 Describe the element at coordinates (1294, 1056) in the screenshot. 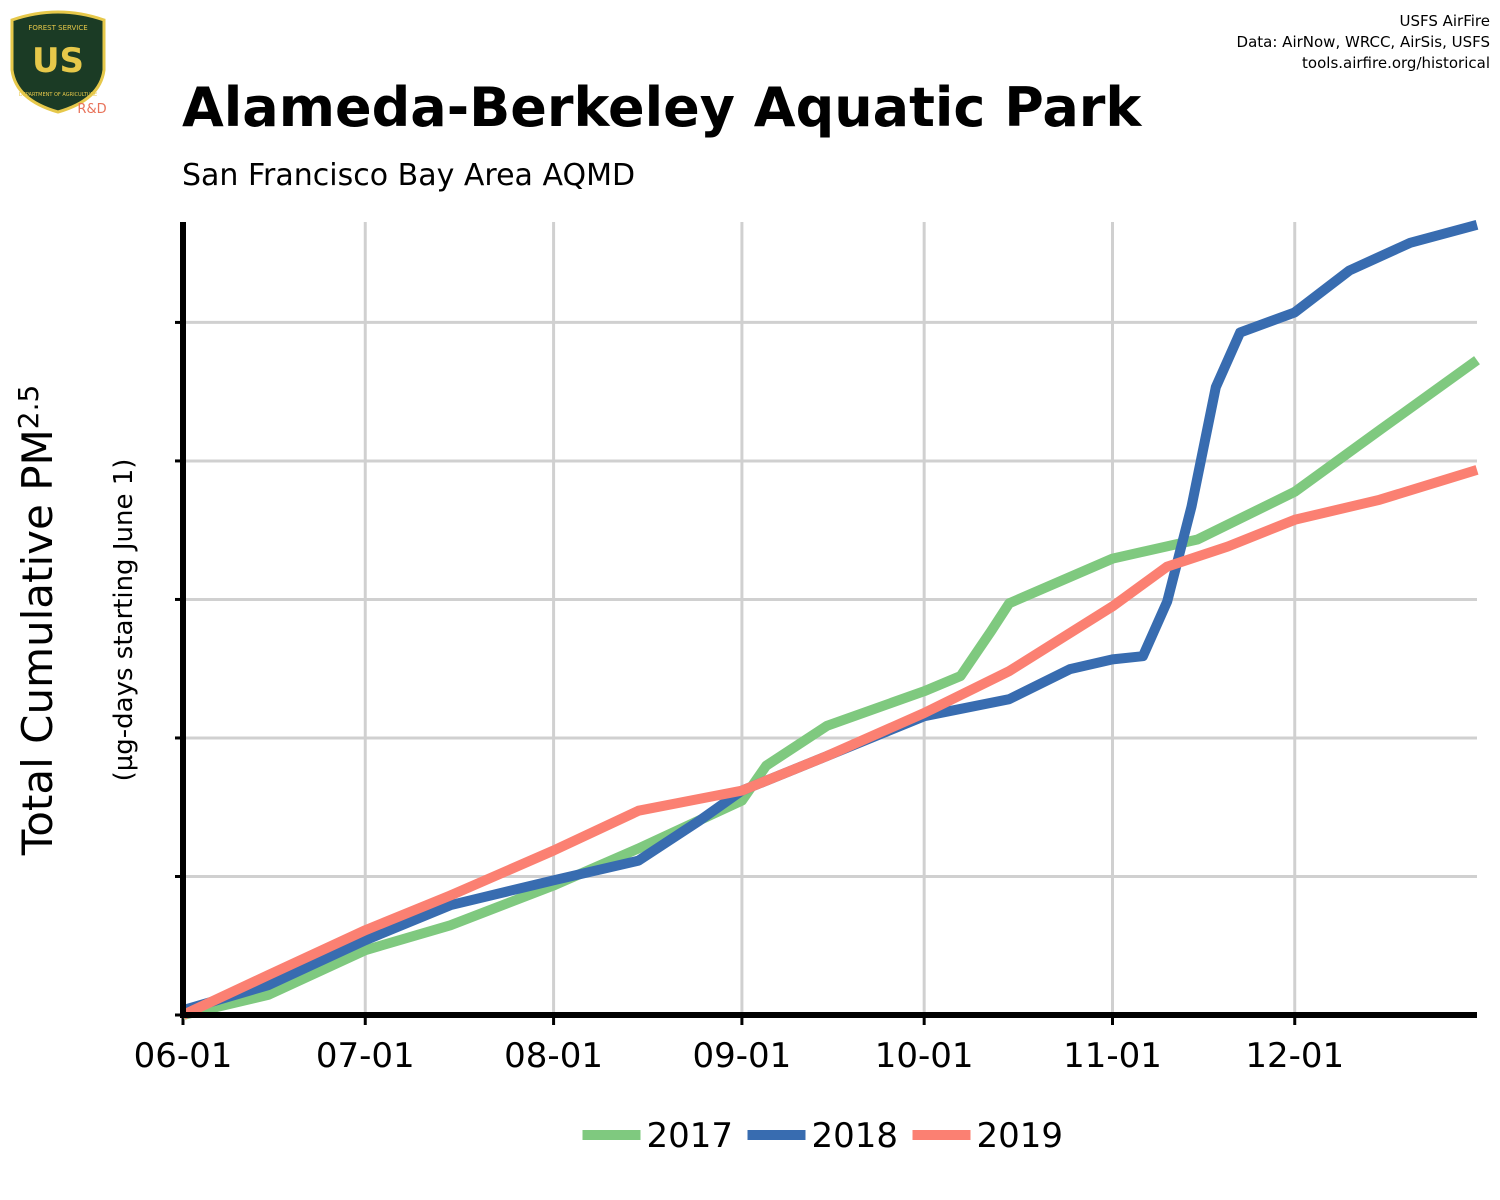

I see `x-tick-label: 12-01` at that location.